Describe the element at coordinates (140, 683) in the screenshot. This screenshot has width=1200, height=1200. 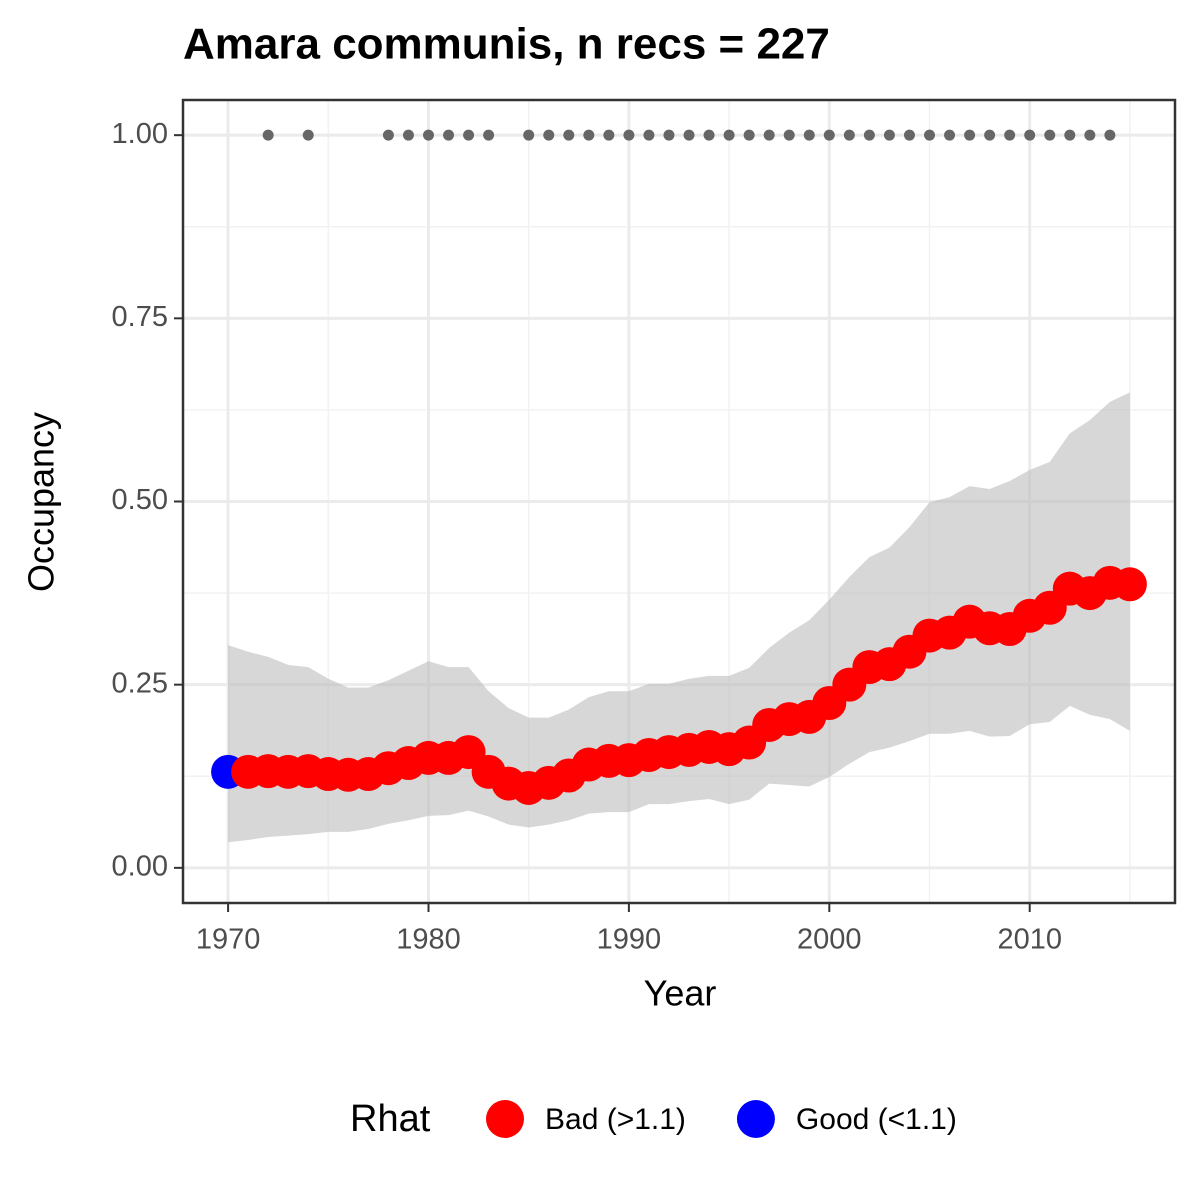
I see `y-tick-label: 0.25` at that location.